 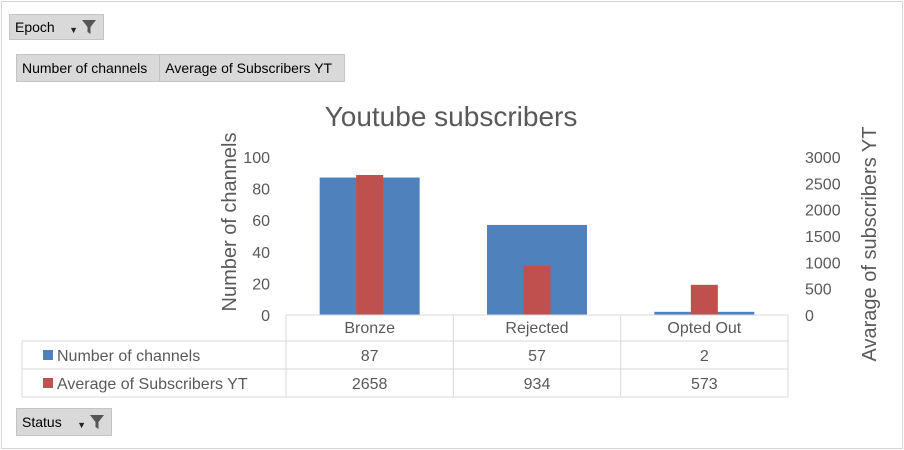 What do you see at coordinates (809, 316) in the screenshot?
I see `y2-tick-label: 0` at bounding box center [809, 316].